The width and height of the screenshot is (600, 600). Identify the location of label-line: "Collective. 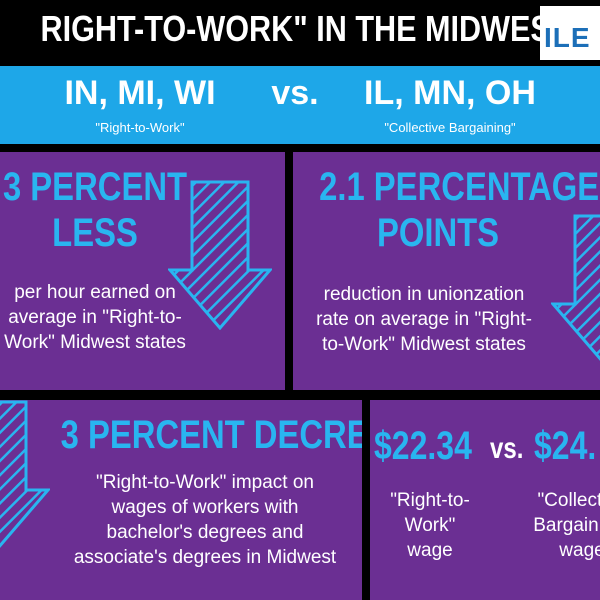
(568, 500).